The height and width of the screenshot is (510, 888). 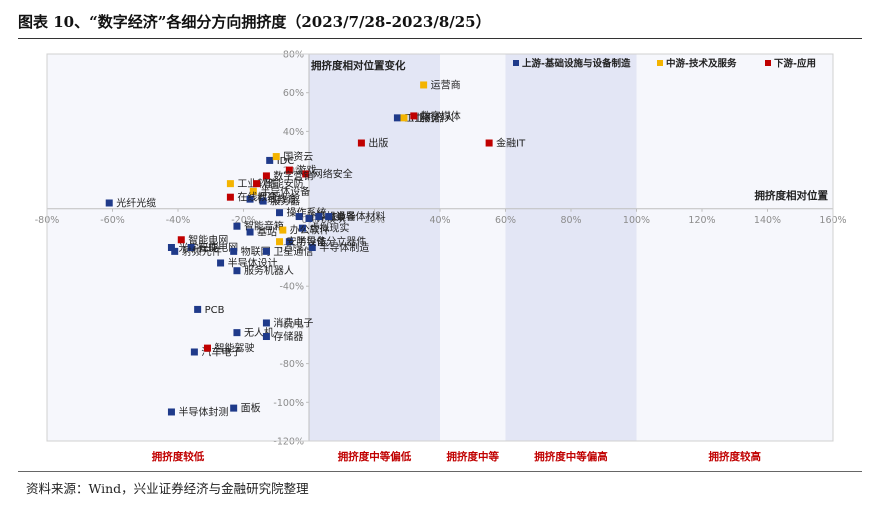 I want to click on data-label: 游戏, so click(x=306, y=170).